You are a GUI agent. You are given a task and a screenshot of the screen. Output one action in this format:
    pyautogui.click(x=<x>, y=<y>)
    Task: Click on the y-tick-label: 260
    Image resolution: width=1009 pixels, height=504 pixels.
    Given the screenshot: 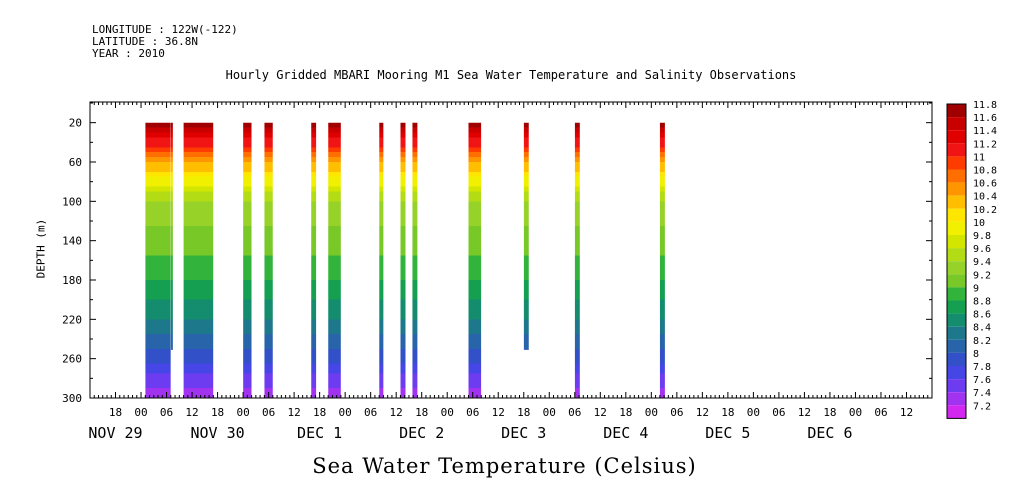 What is the action you would take?
    pyautogui.click(x=72, y=359)
    